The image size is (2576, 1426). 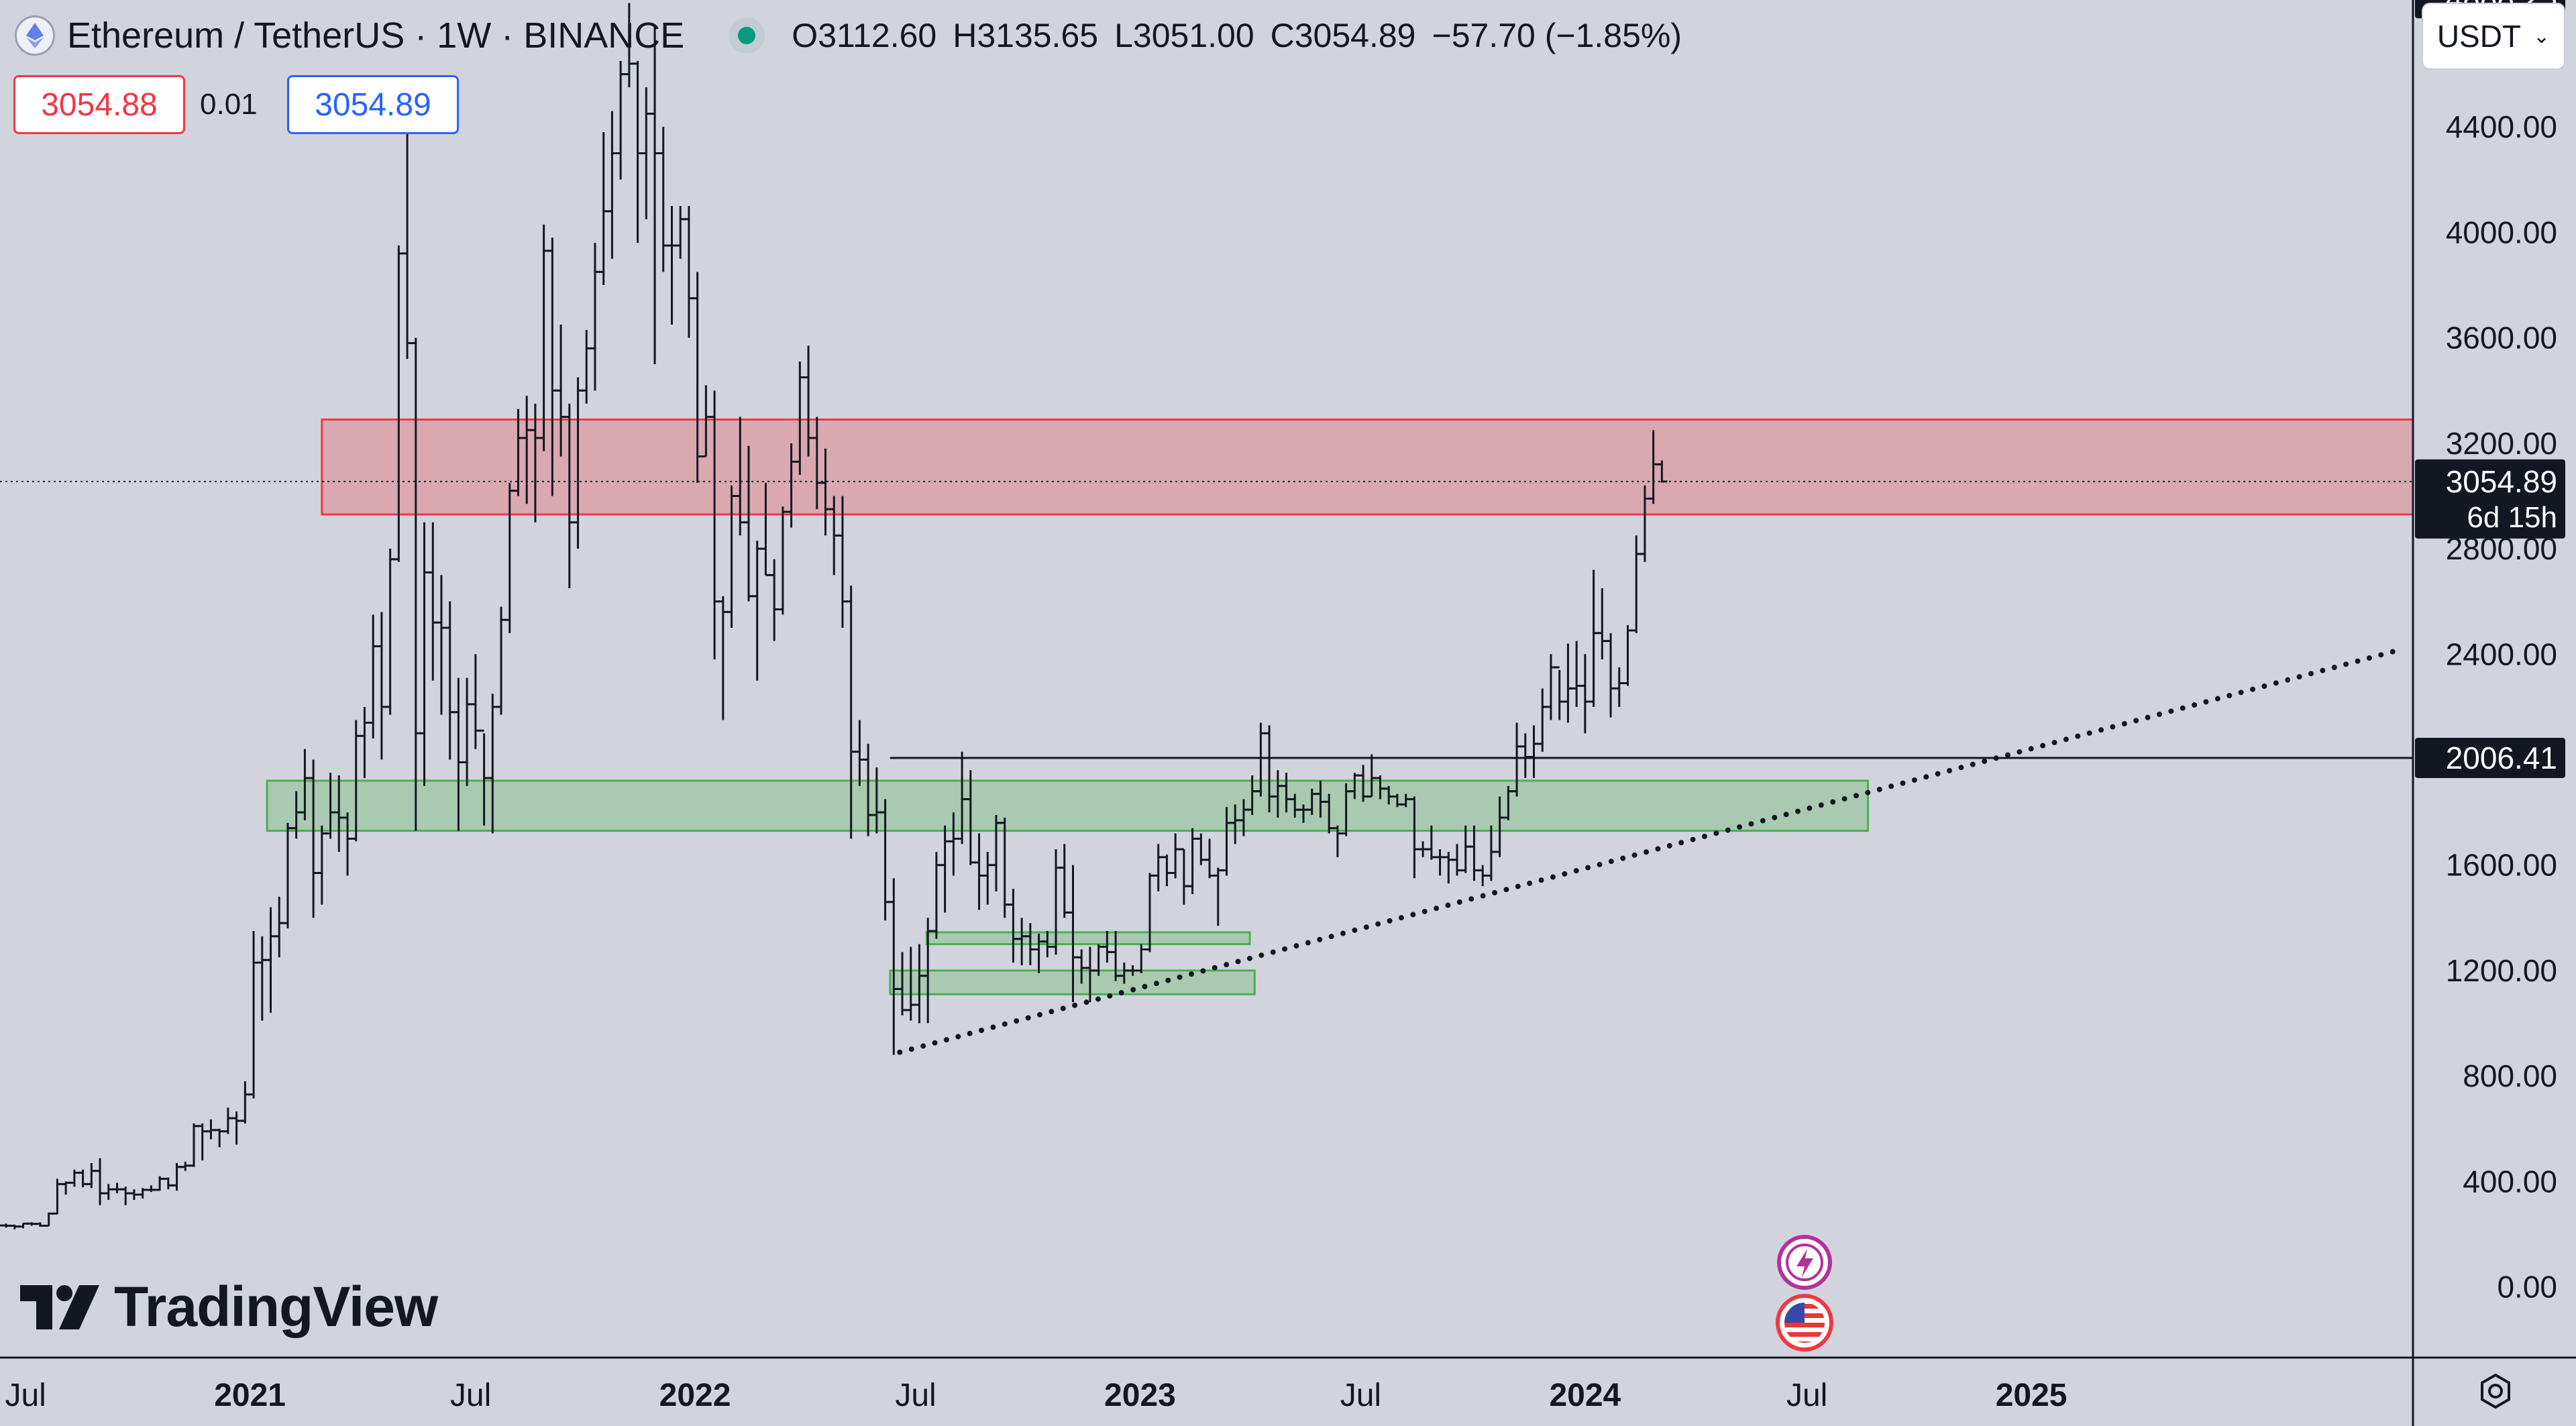 I want to click on high-value: 3135.65, so click(x=1038, y=35).